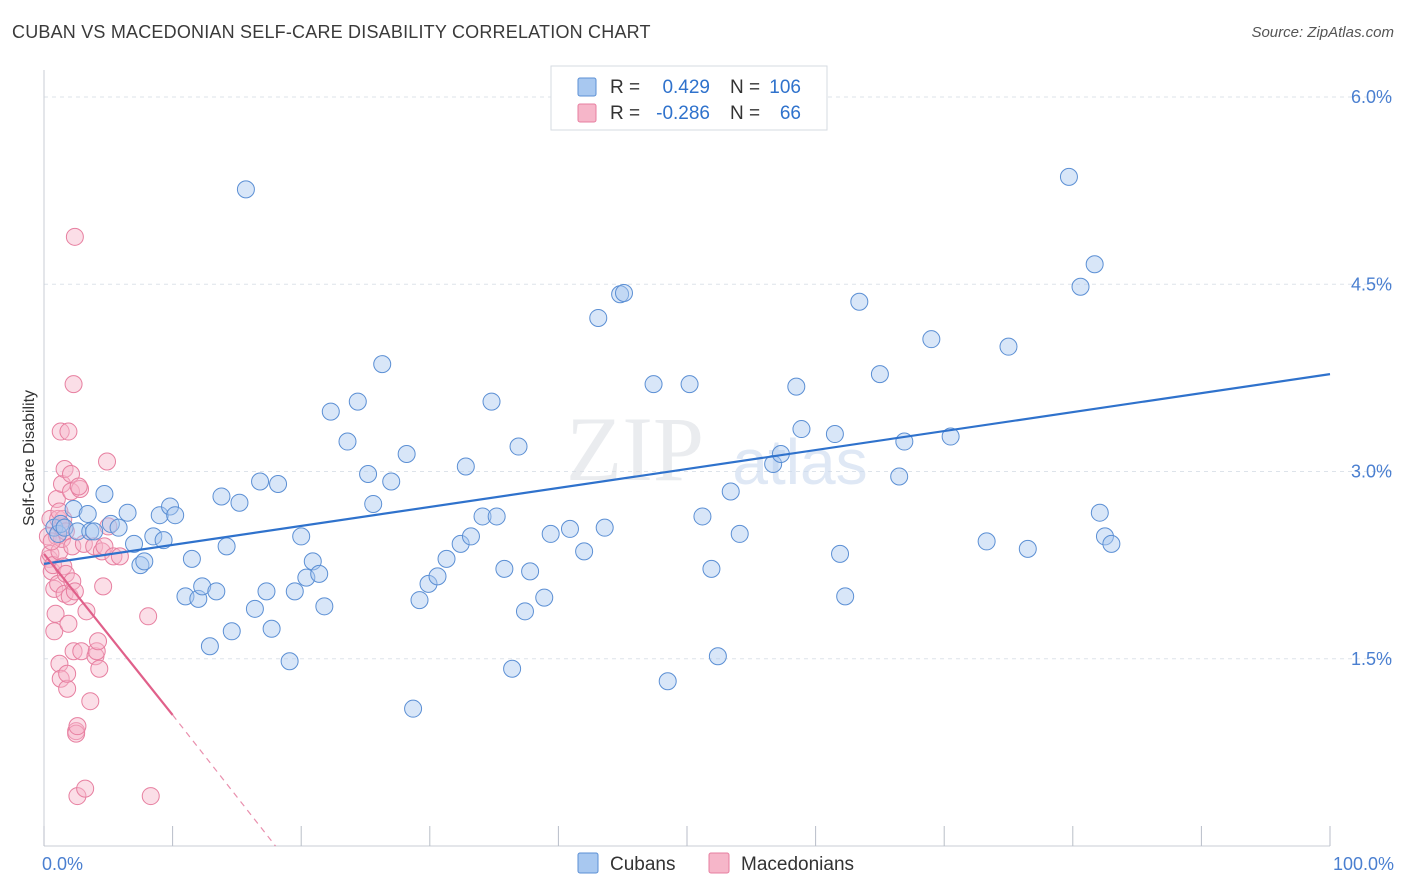 This screenshot has height=892, width=1406. Describe the element at coordinates (108, 634) in the screenshot. I see `macedonians-trend-line` at that location.